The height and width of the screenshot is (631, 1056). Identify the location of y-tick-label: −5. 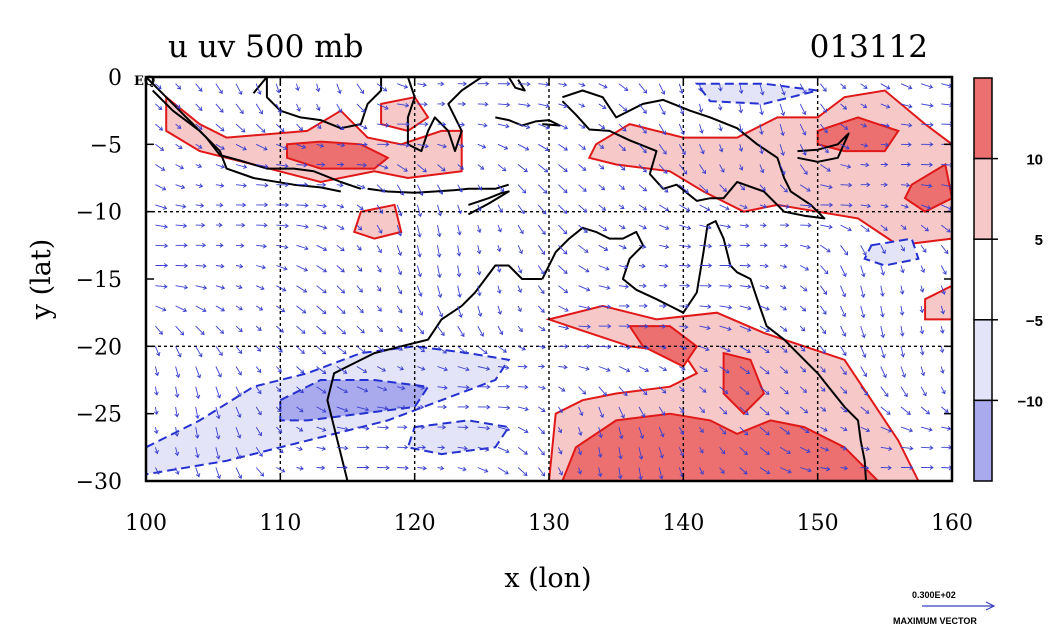
(106, 145).